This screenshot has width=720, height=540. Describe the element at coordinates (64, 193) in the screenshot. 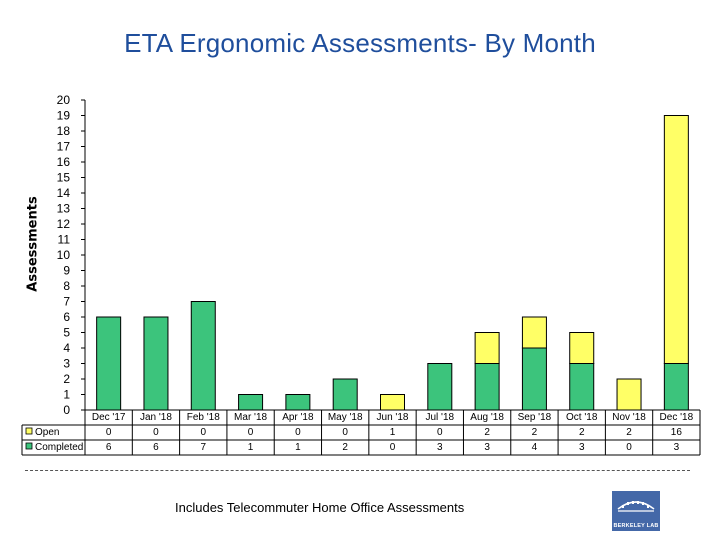

I see `y-tick-label: 14` at that location.